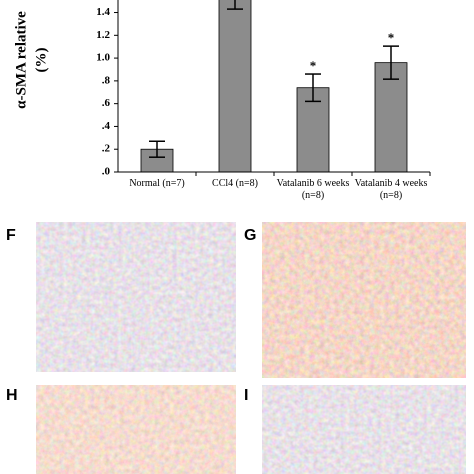  I want to click on y-tick-label: 1.4, so click(103, 12).